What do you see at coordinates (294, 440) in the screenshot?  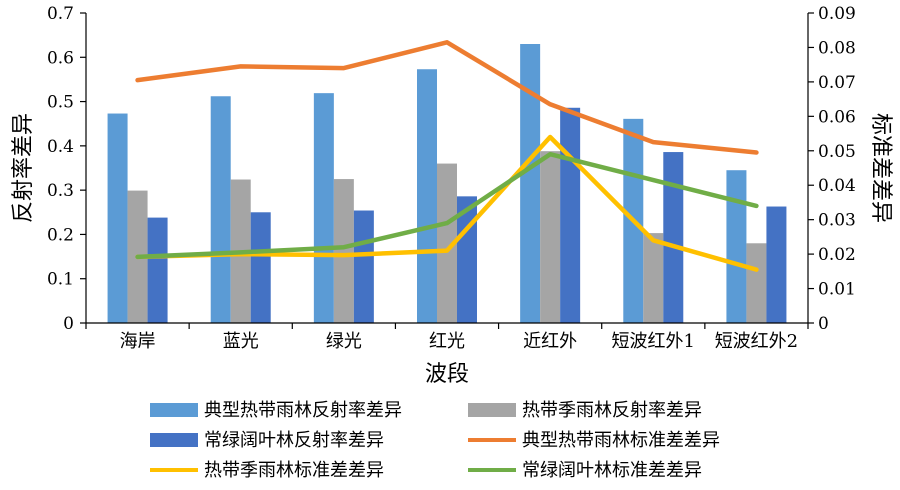 I see `legend-label: 常绿阔叶林反射率差异` at bounding box center [294, 440].